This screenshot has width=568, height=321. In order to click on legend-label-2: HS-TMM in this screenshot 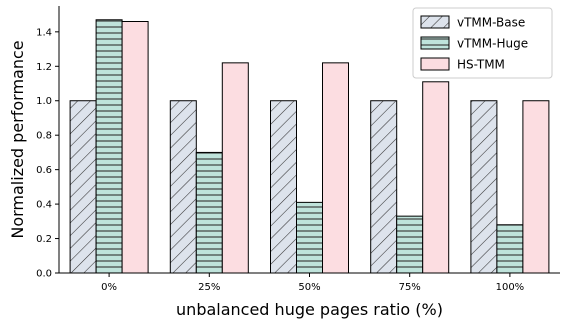, I will do `click(481, 65)`.